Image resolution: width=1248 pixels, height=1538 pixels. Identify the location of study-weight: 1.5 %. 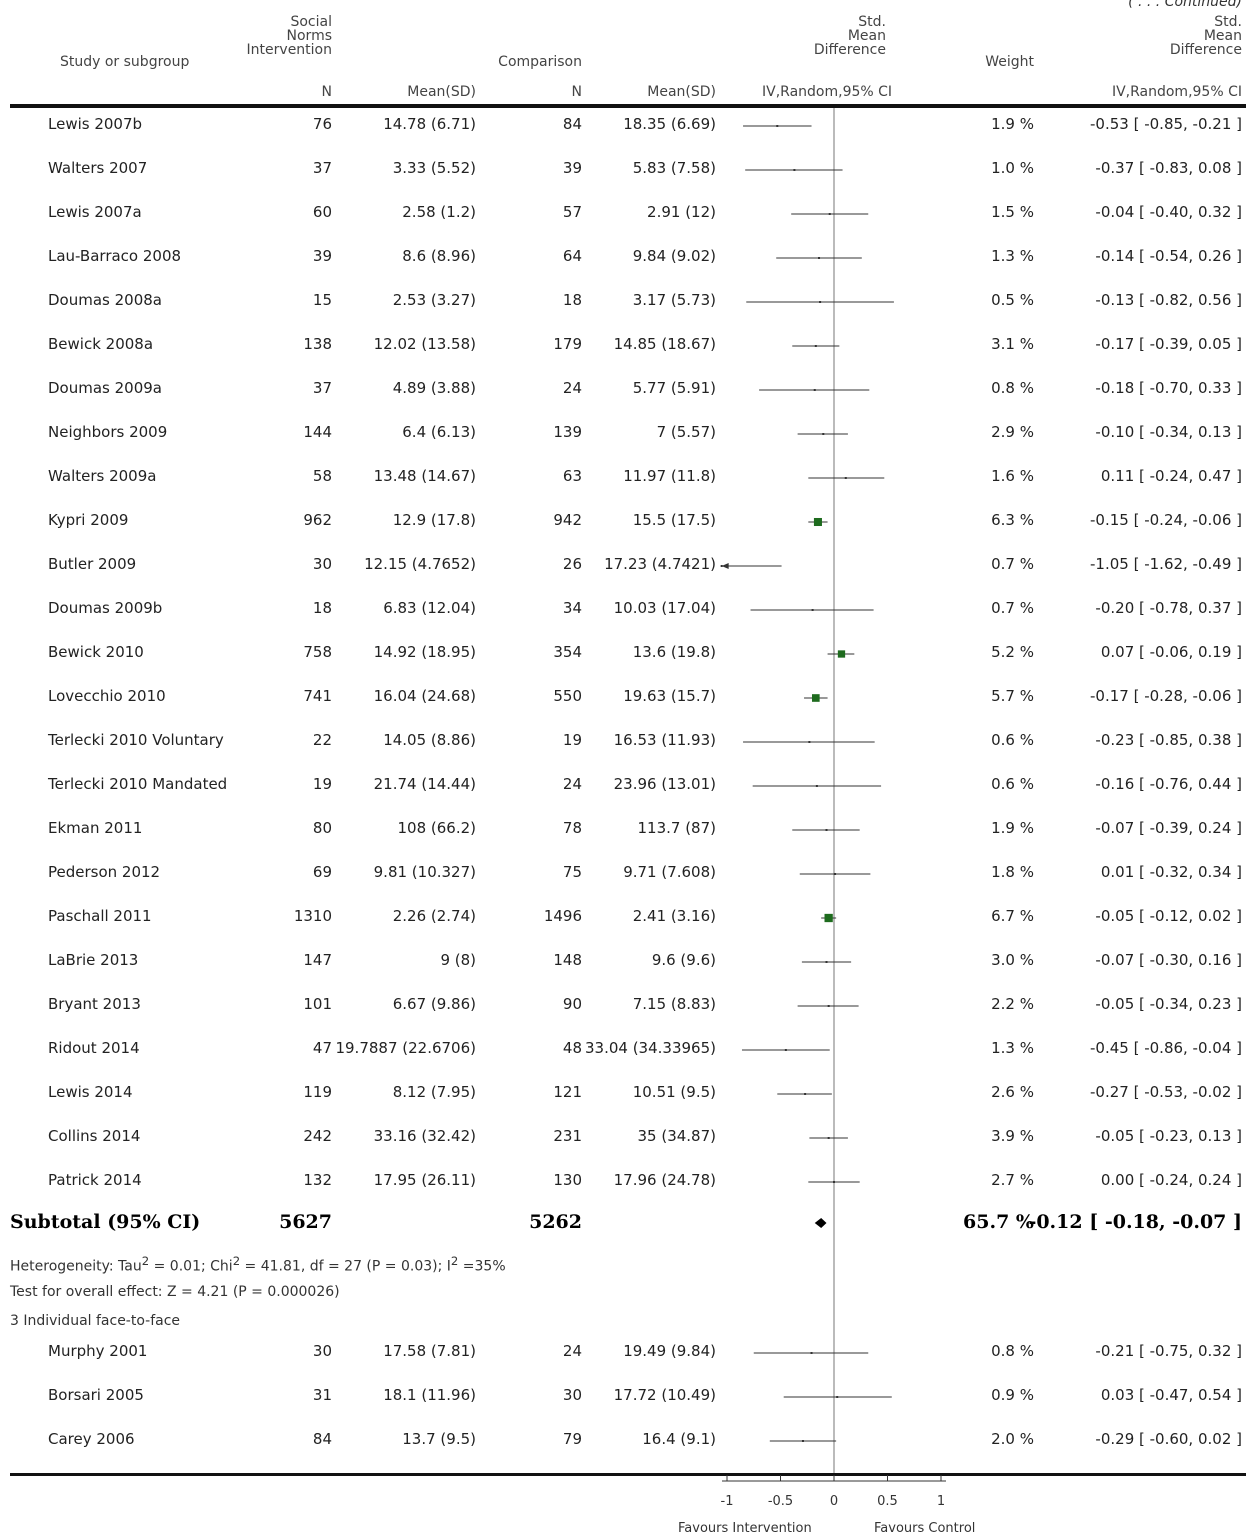
(1012, 212).